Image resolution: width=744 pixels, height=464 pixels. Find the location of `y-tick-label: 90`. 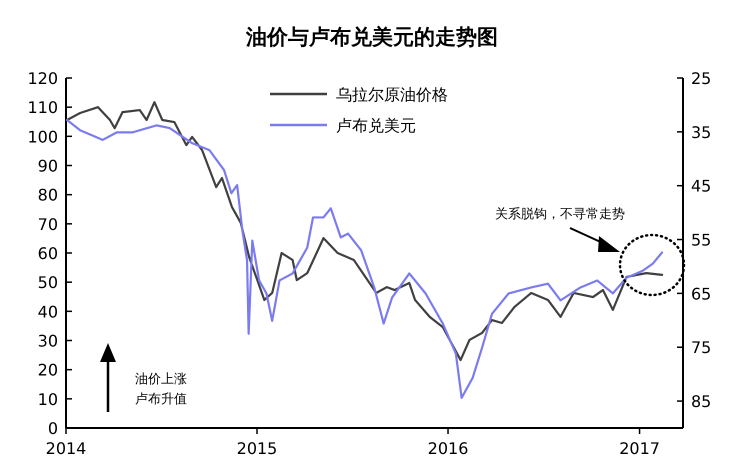

y-tick-label: 90 is located at coordinates (48, 166).